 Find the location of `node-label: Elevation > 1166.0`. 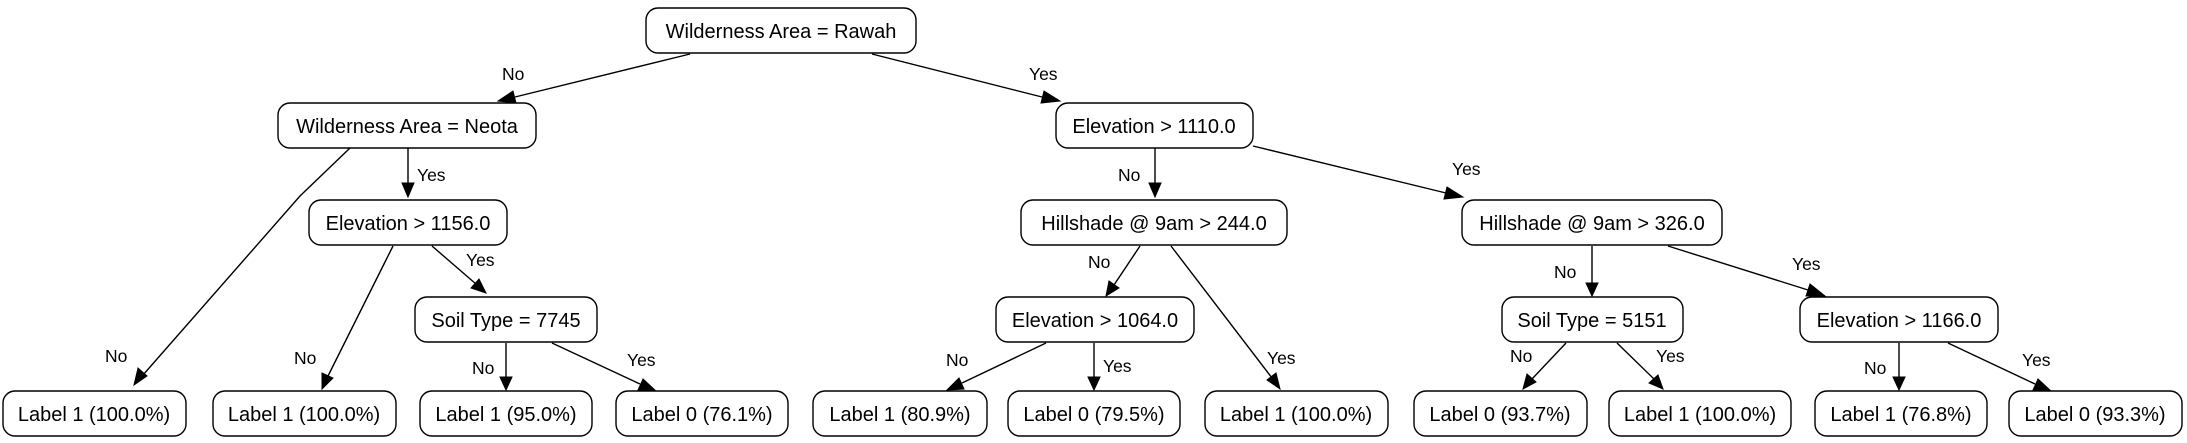

node-label: Elevation > 1166.0 is located at coordinates (1899, 321).